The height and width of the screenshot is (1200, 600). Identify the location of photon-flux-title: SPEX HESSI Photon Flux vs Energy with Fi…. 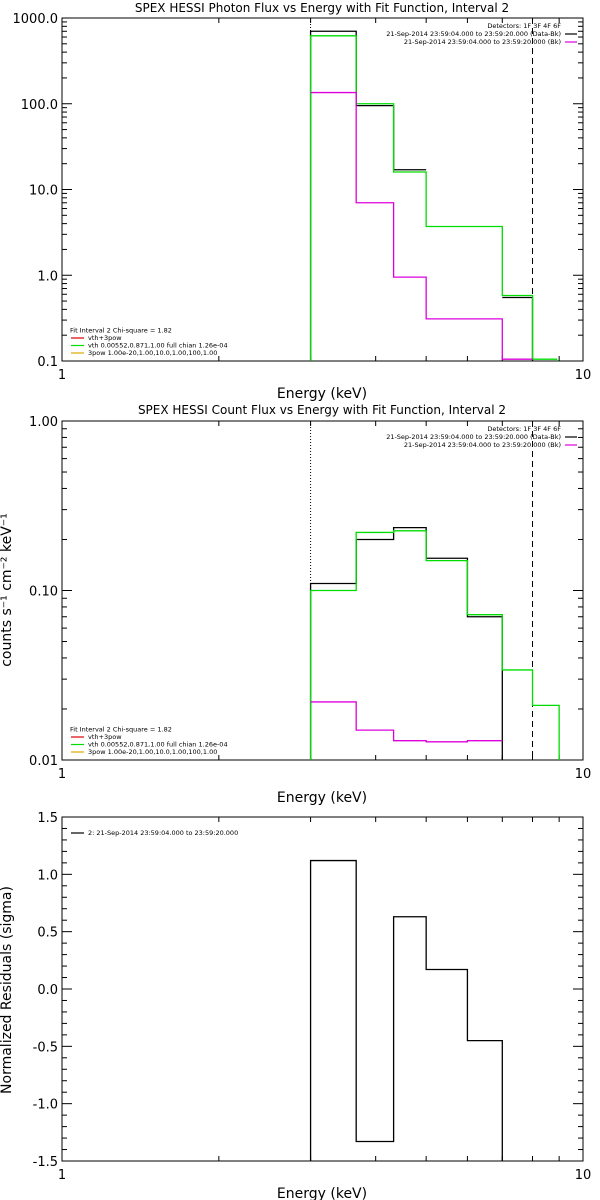
(322, 8).